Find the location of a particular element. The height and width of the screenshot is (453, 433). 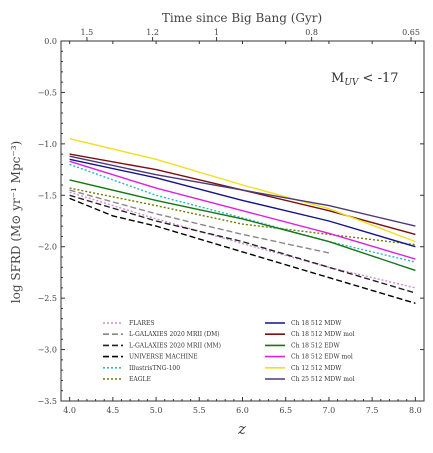

y-axis-label: log SFRD (M⊙ yr⁻¹ Mpc⁻³) is located at coordinates (16, 222).